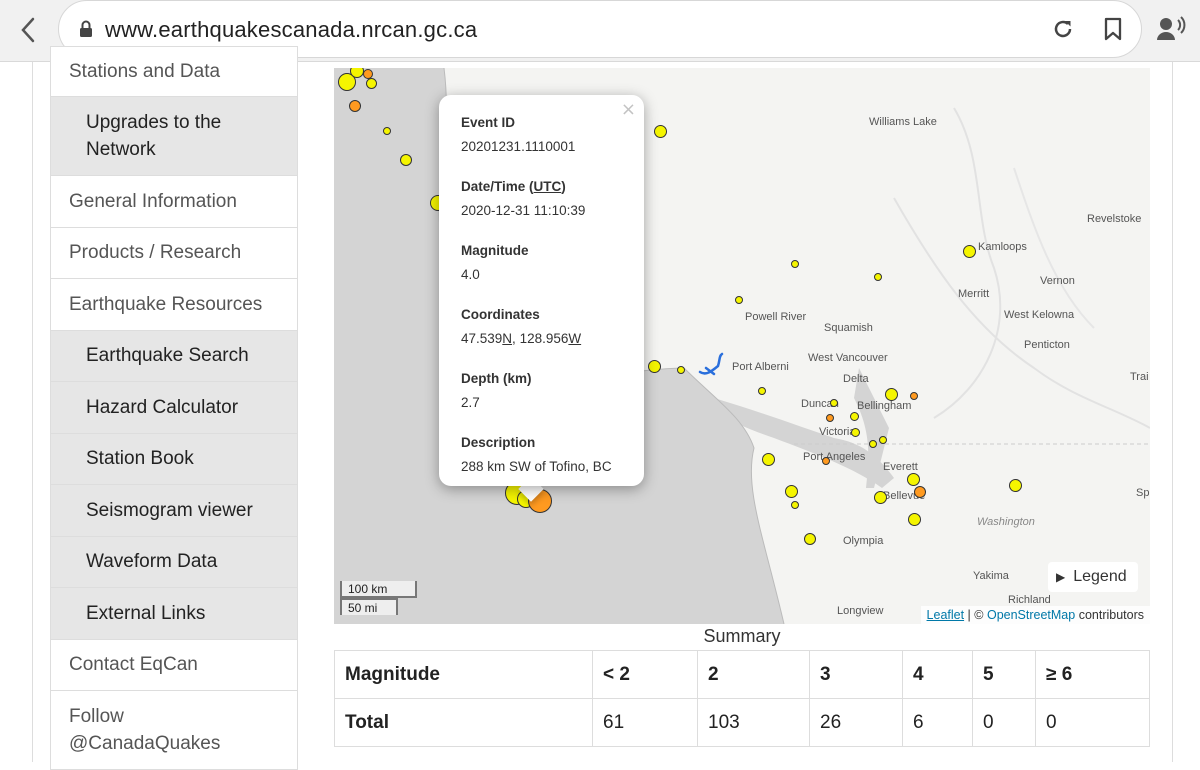  What do you see at coordinates (1063, 29) in the screenshot?
I see `reload-icon` at bounding box center [1063, 29].